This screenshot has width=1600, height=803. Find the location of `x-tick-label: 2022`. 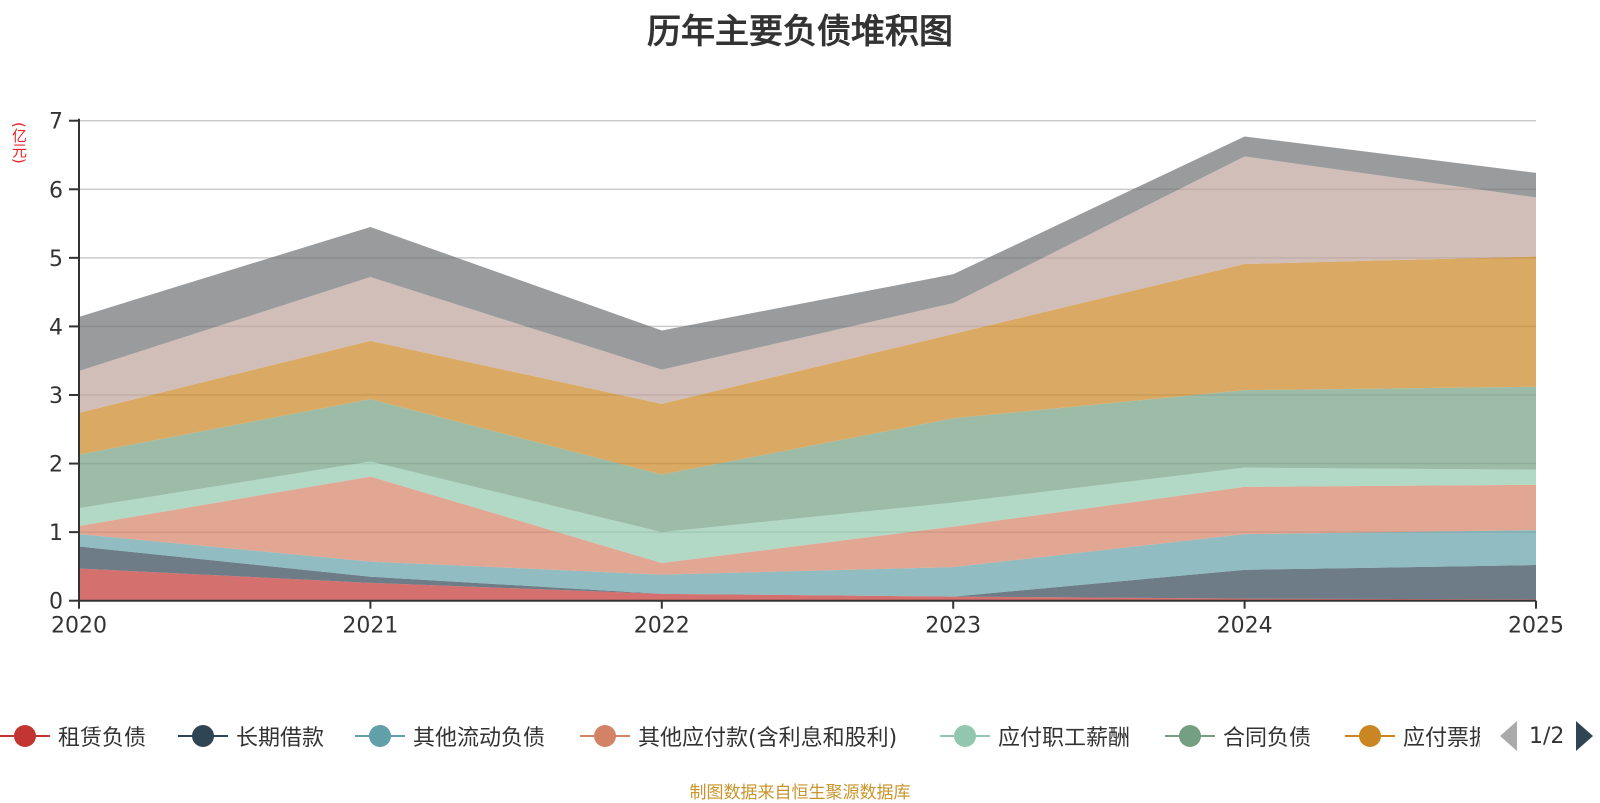

x-tick-label: 2022 is located at coordinates (662, 626).